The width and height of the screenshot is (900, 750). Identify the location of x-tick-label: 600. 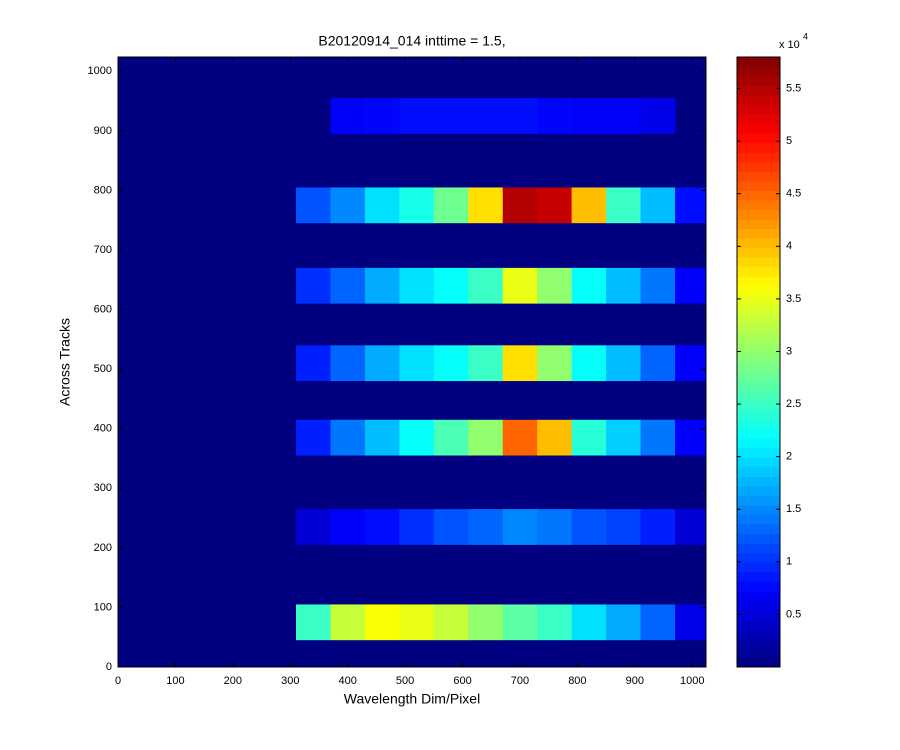
(462, 681).